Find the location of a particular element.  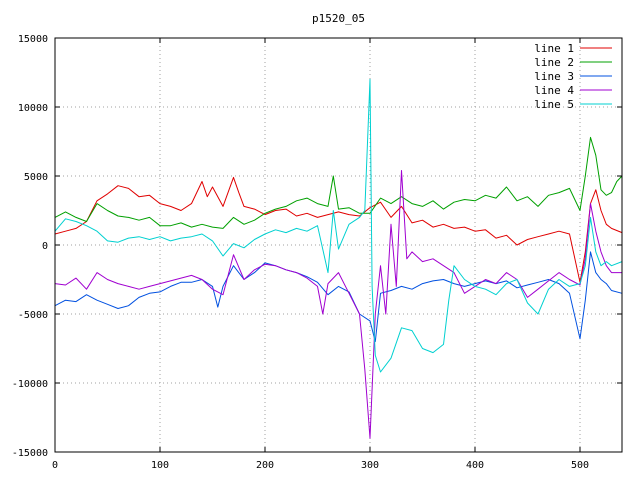

y-tick-label: 0 is located at coordinates (45, 246).